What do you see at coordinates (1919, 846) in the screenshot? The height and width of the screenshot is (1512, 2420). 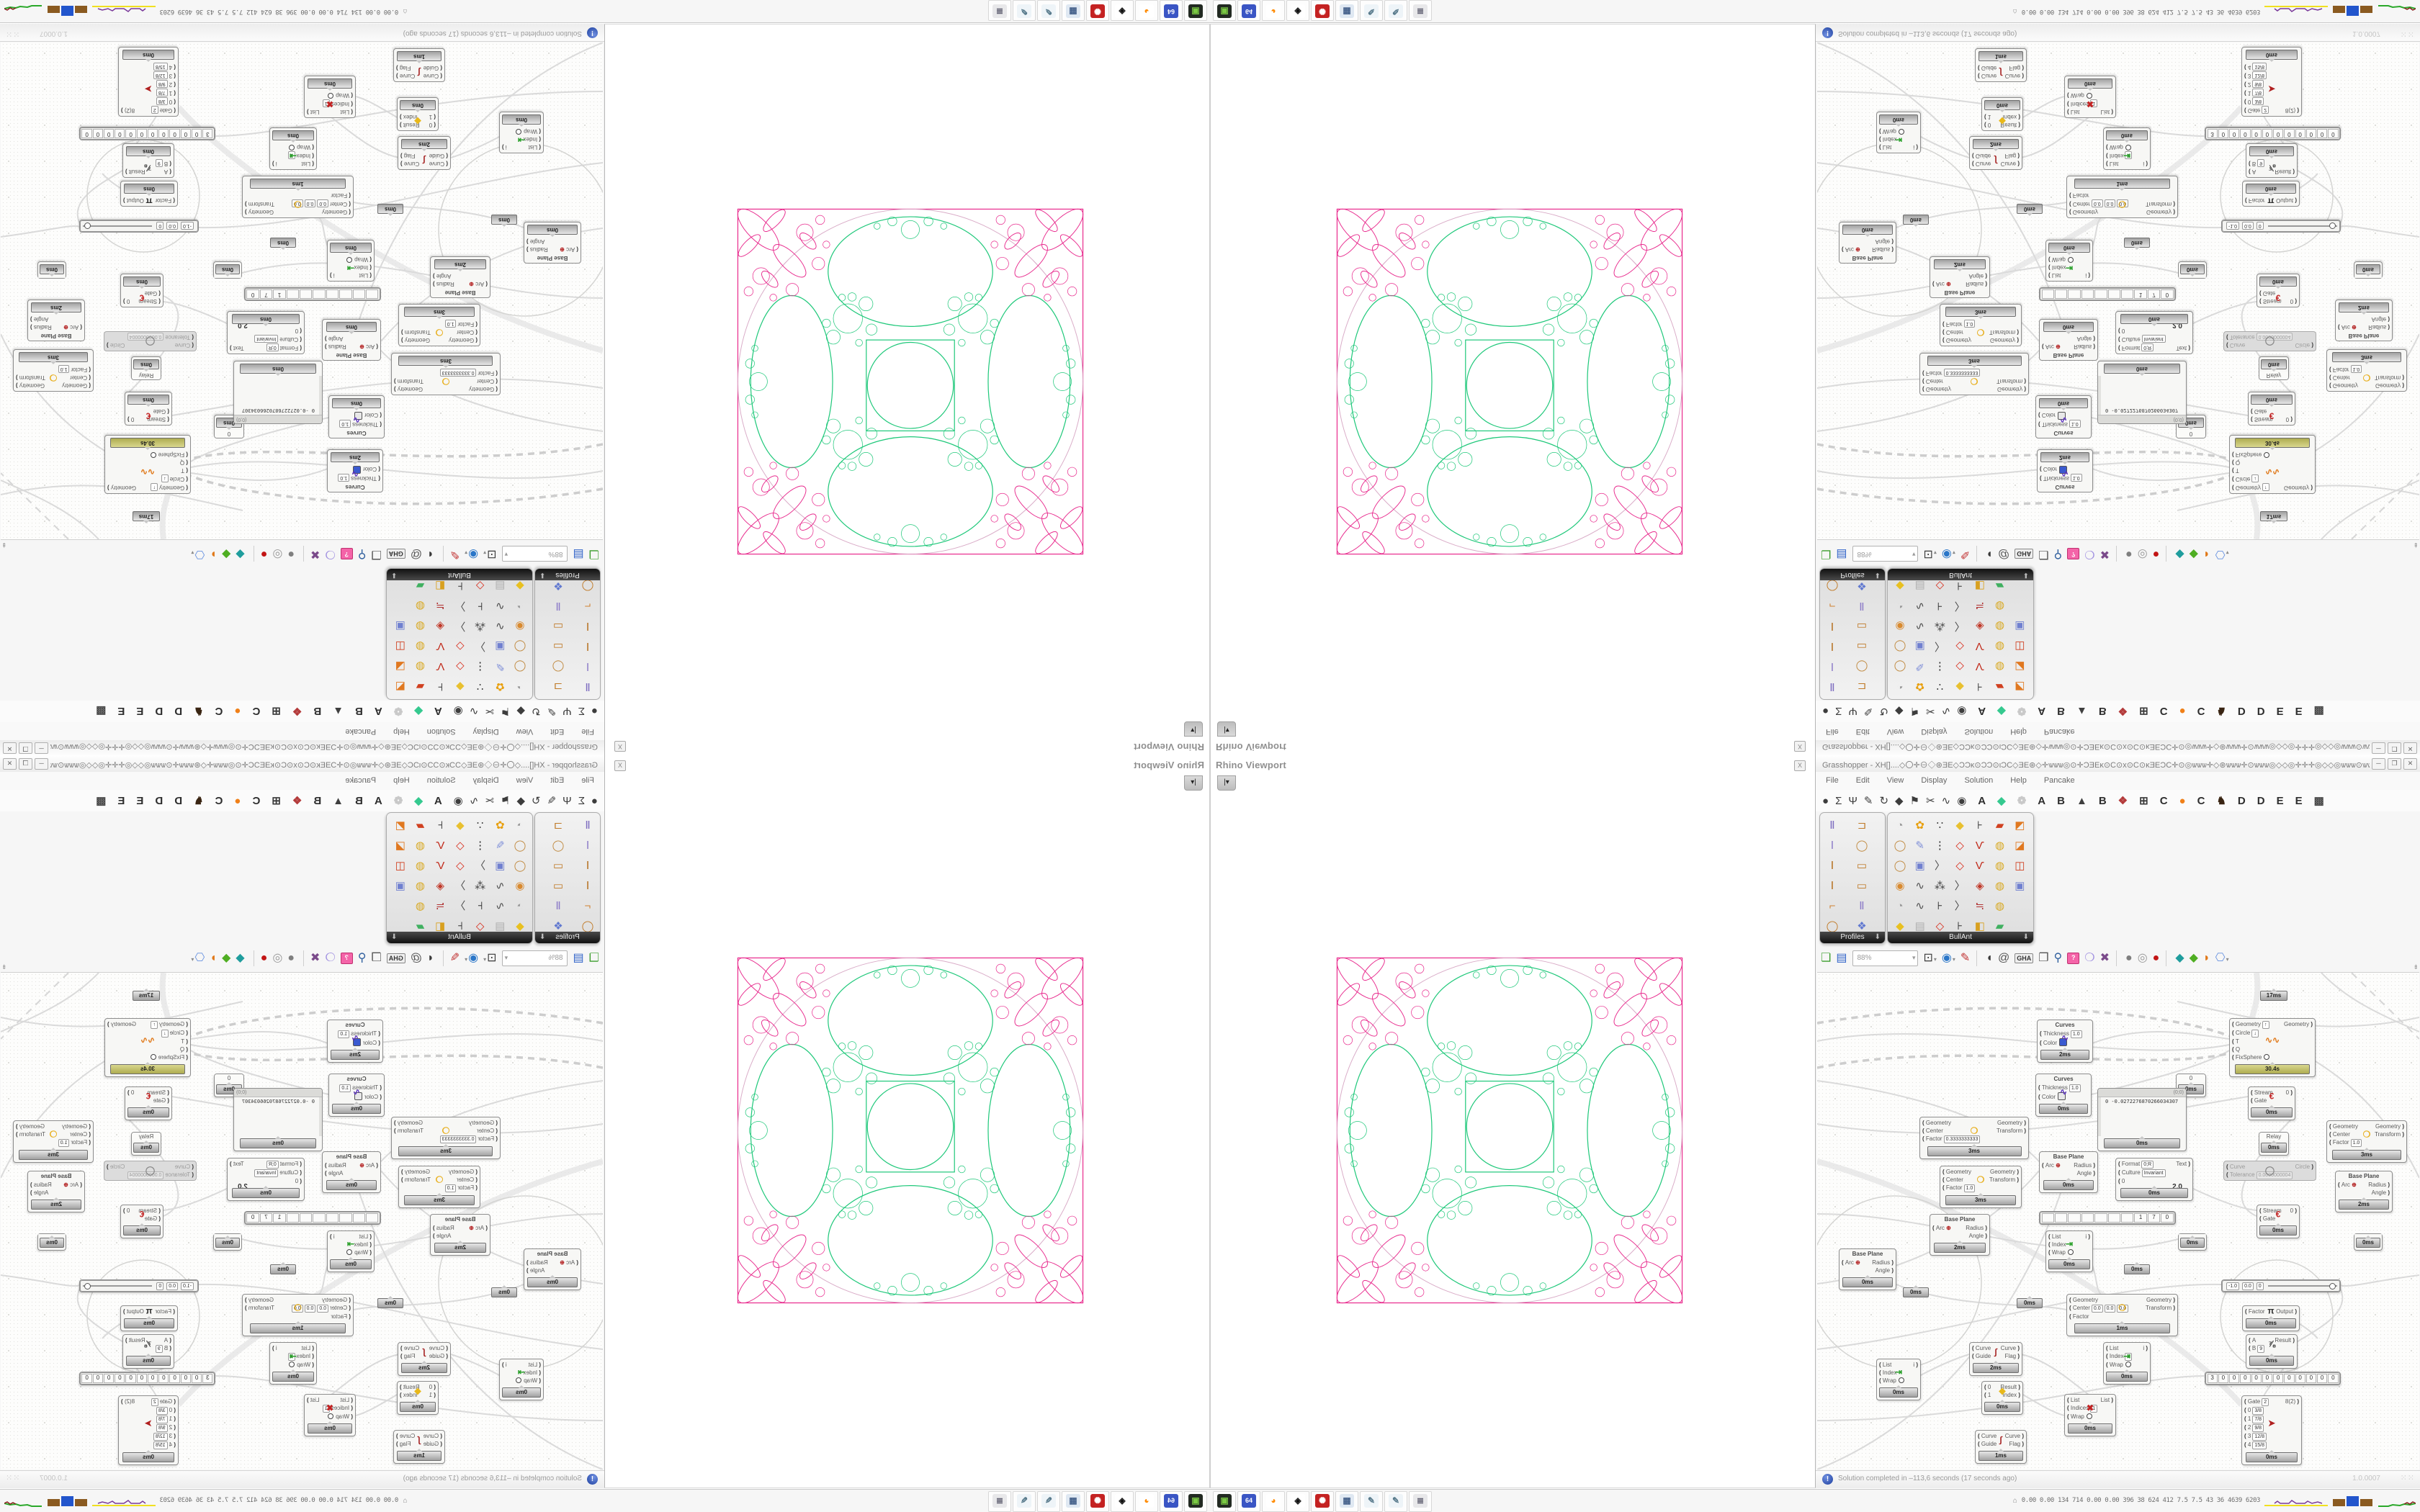 I see `component-icon: ✎` at bounding box center [1919, 846].